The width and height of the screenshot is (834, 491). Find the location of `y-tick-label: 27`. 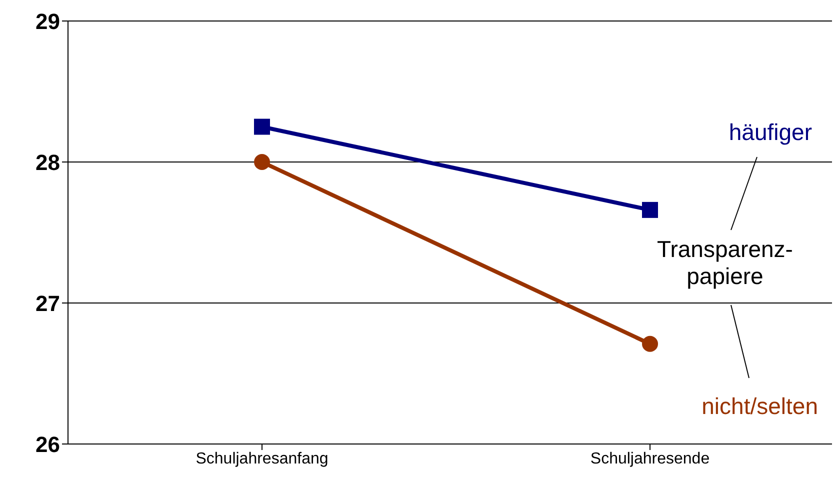

y-tick-label: 27 is located at coordinates (48, 303).